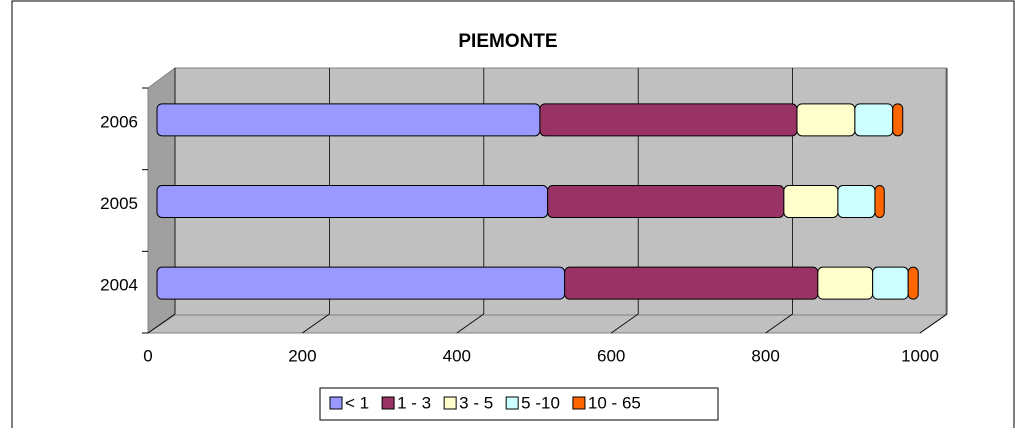 The width and height of the screenshot is (1015, 433). I want to click on x-tick-label: 0, so click(147, 355).